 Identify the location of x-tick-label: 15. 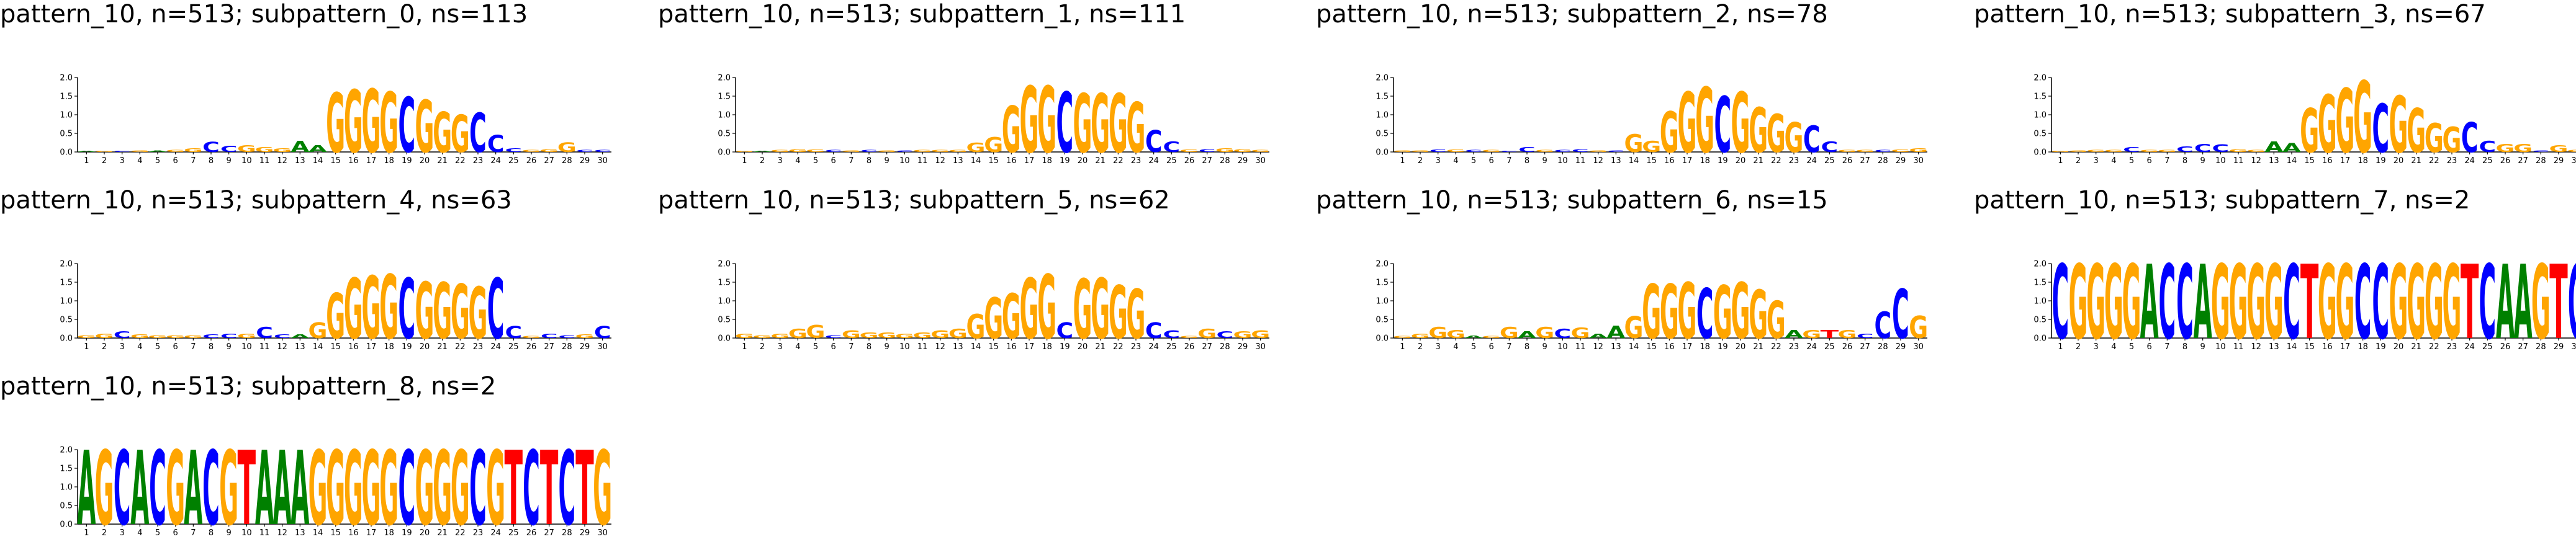
(2309, 161).